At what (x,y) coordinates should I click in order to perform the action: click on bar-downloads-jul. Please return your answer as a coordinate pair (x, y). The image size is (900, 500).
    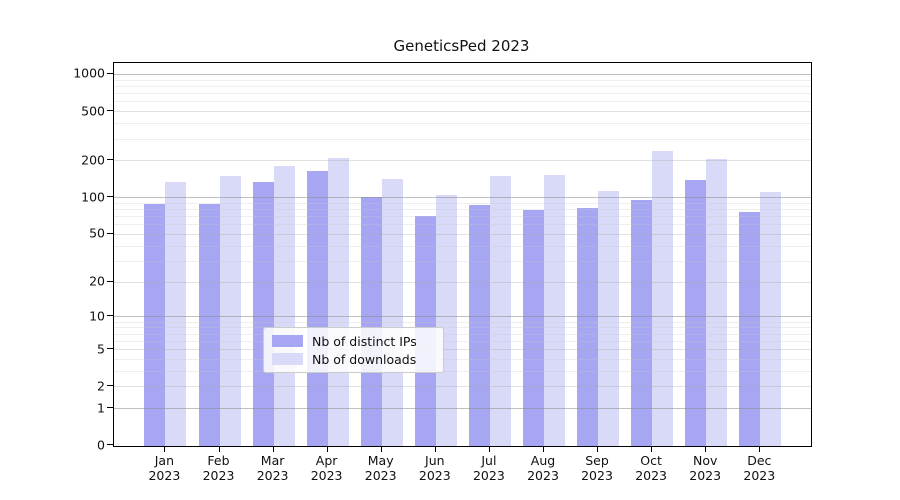
    Looking at the image, I should click on (500, 311).